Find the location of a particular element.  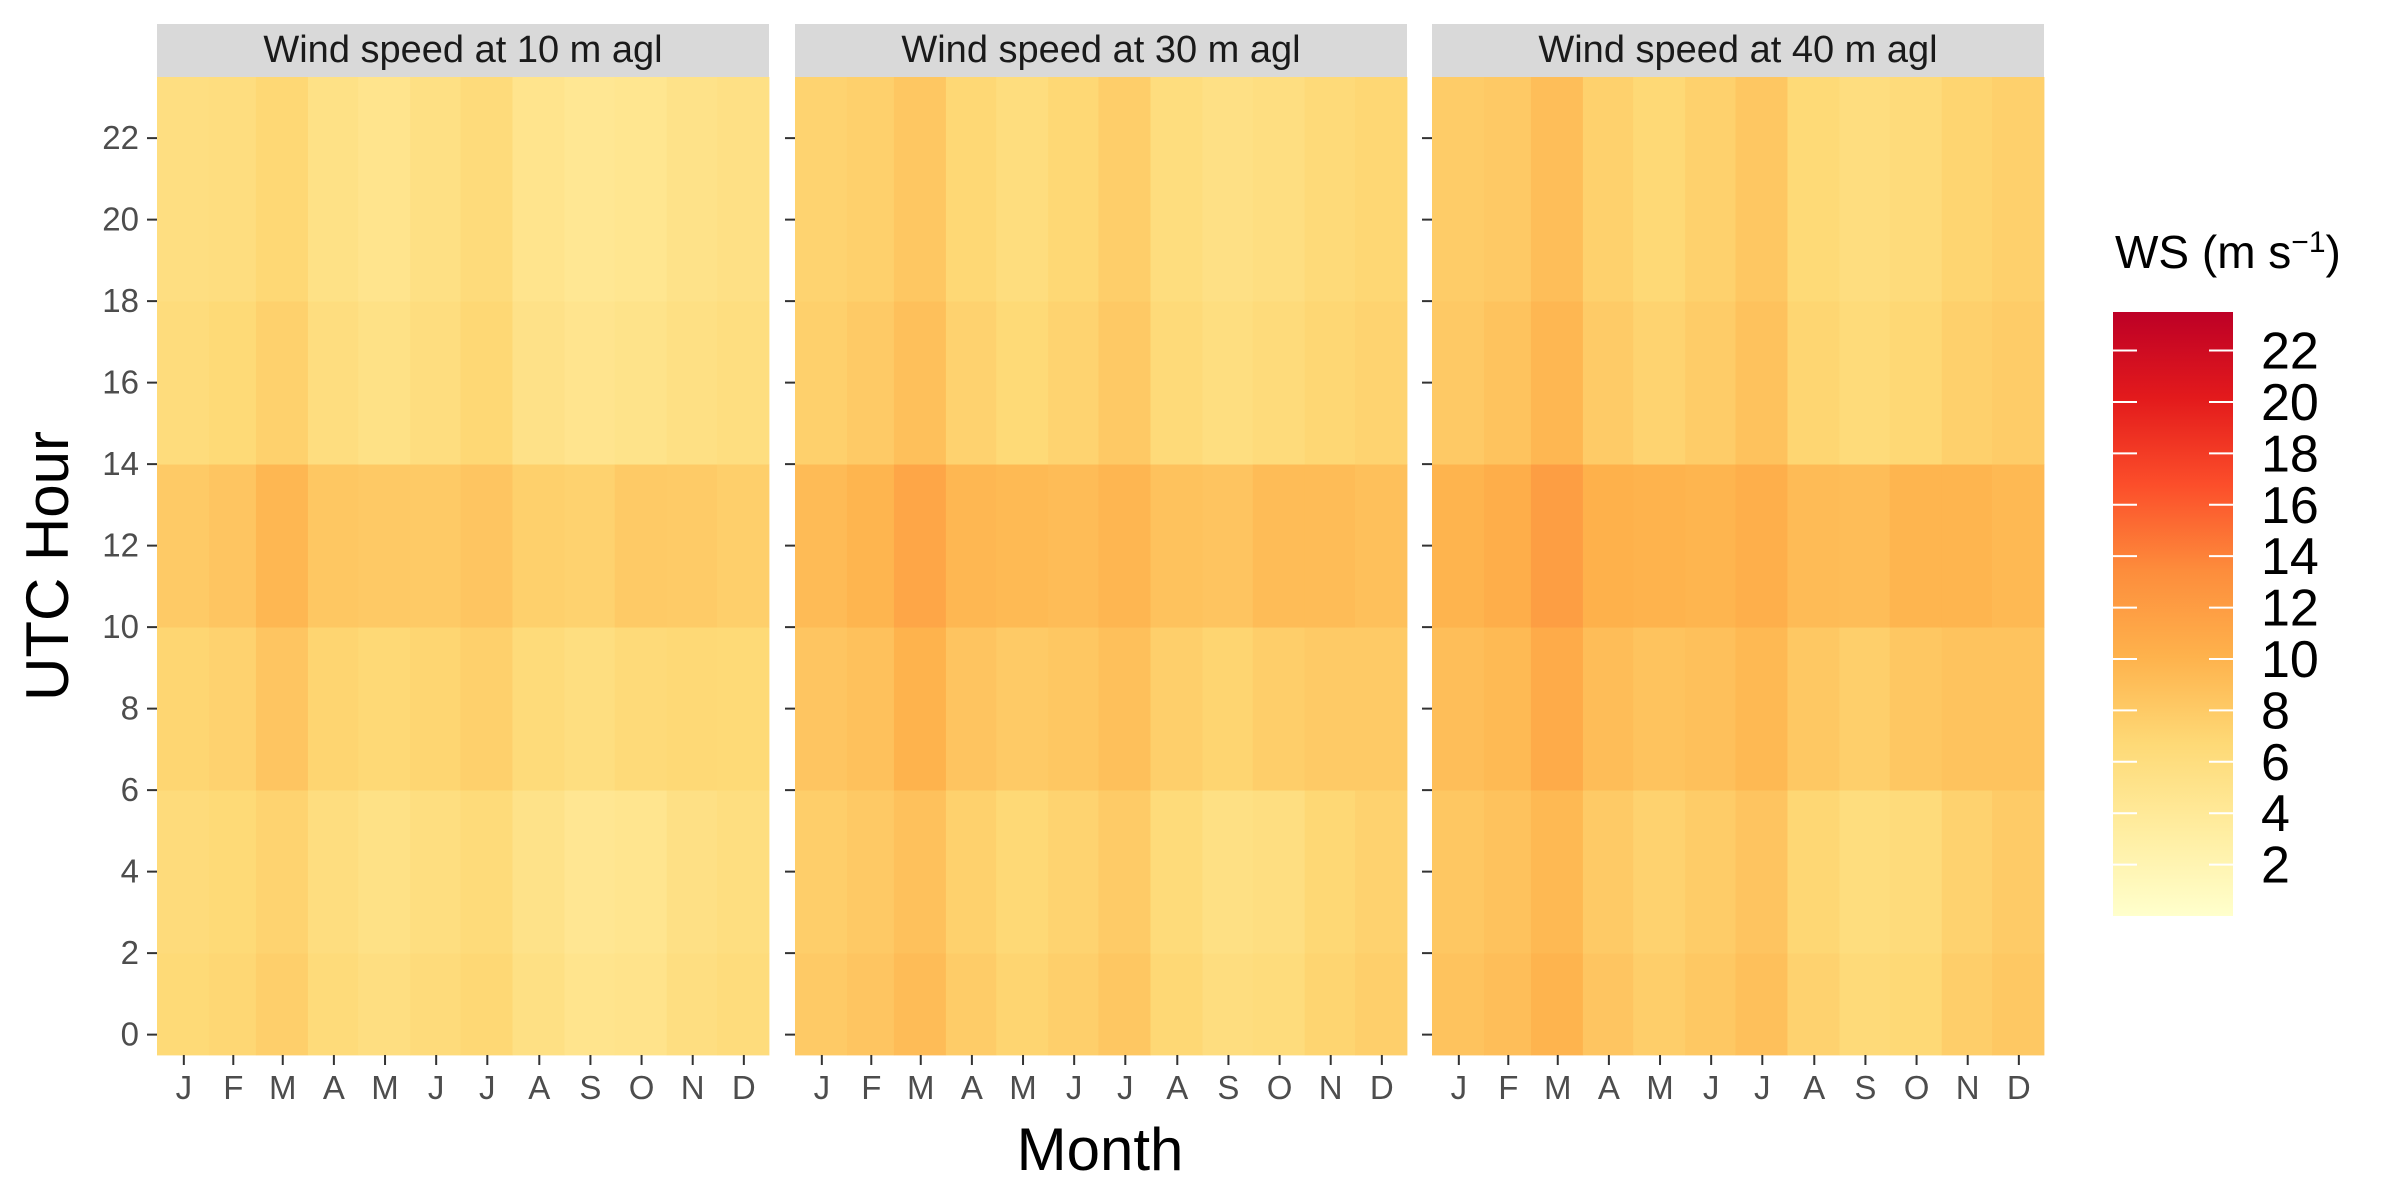

legend-label: 16 is located at coordinates (2290, 506).